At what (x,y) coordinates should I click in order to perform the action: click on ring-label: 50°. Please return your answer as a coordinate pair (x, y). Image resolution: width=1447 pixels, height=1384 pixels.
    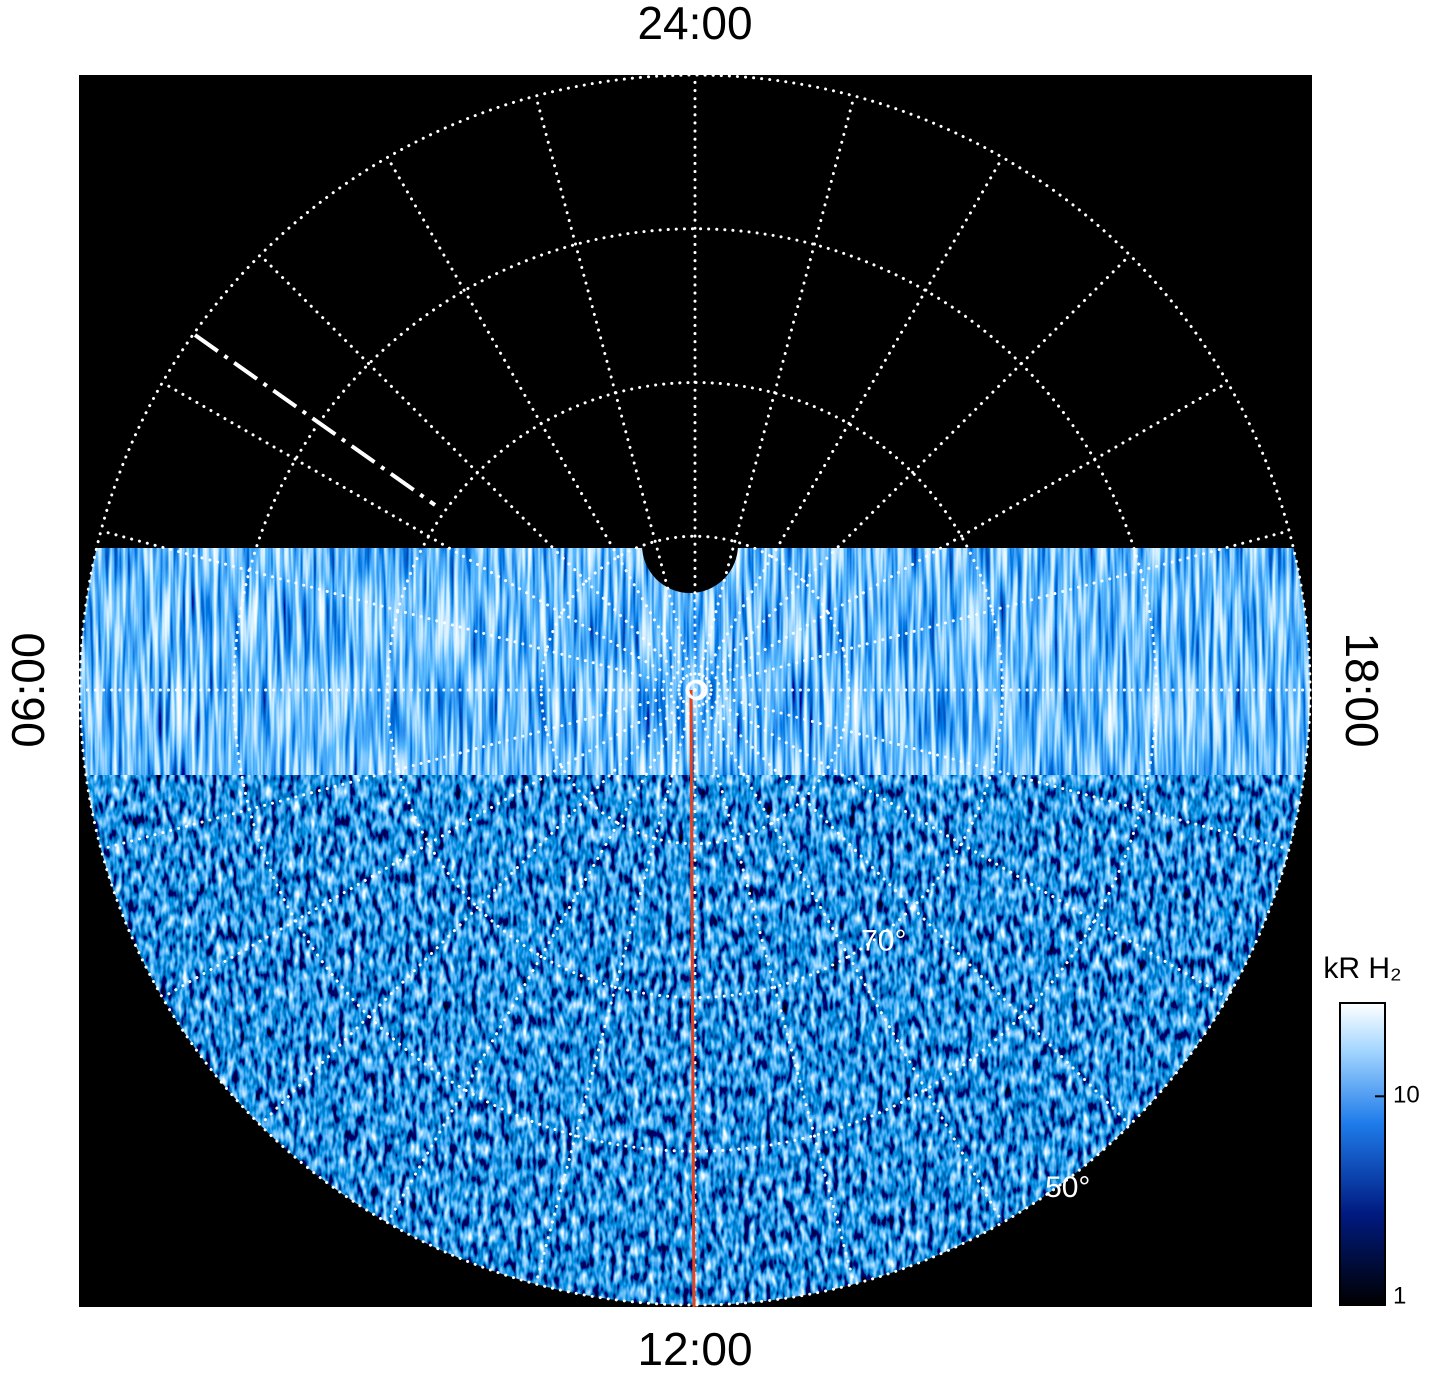
    Looking at the image, I should click on (1067, 1187).